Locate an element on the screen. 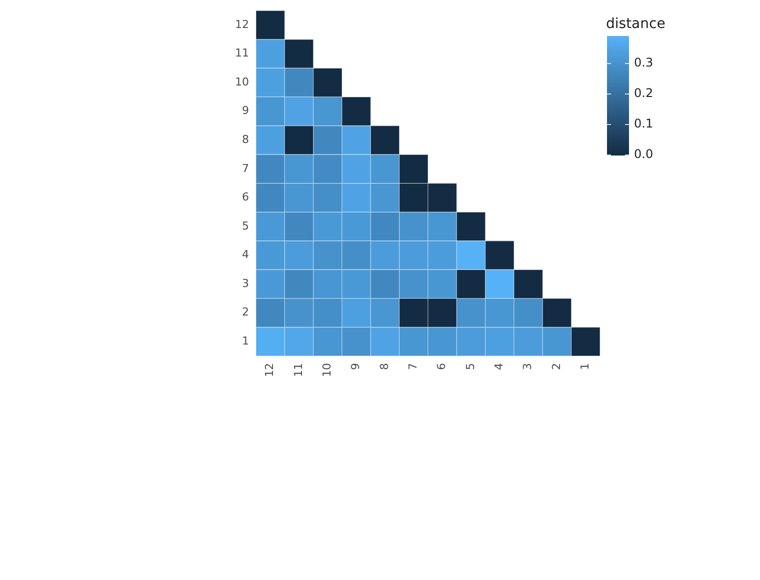 This screenshot has height=580, width=760. y-tick-label: 10 is located at coordinates (241, 81).